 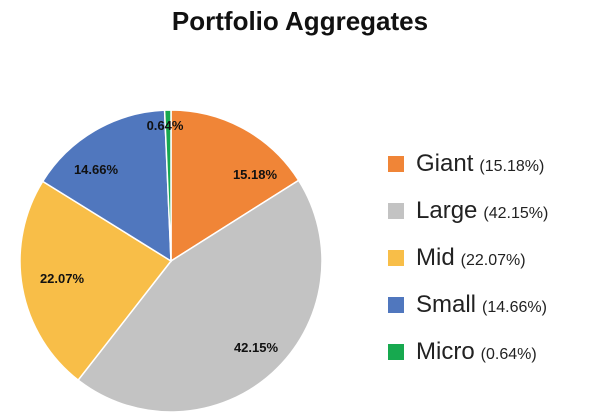 I want to click on legend-pct-small: (14.66%), so click(x=514, y=307).